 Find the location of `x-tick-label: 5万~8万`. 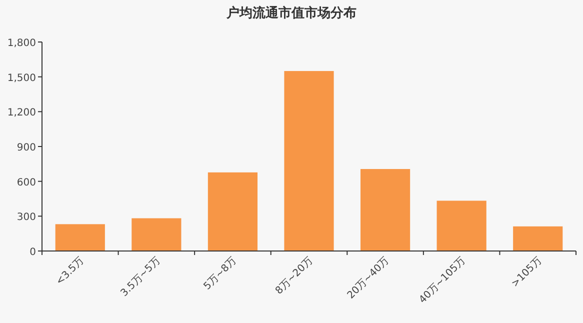

x-tick-label: 5万~8万 is located at coordinates (220, 273).